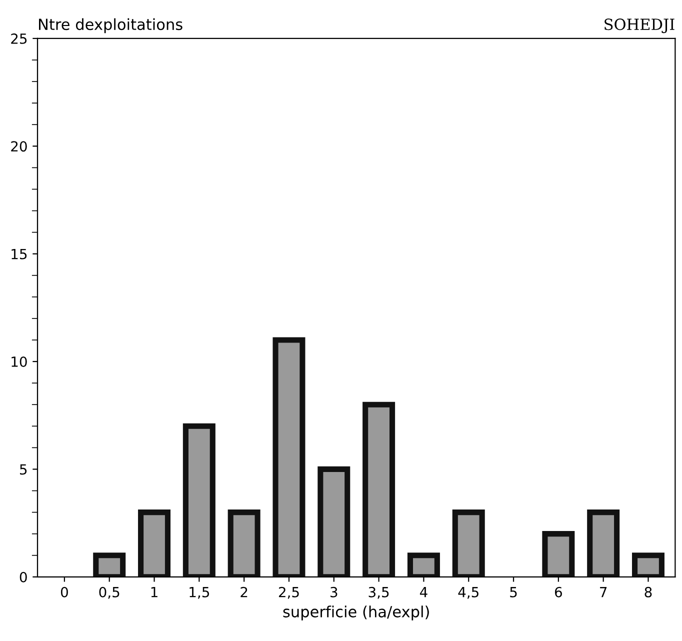 The width and height of the screenshot is (682, 641). I want to click on x-tick-label: 1, so click(154, 592).